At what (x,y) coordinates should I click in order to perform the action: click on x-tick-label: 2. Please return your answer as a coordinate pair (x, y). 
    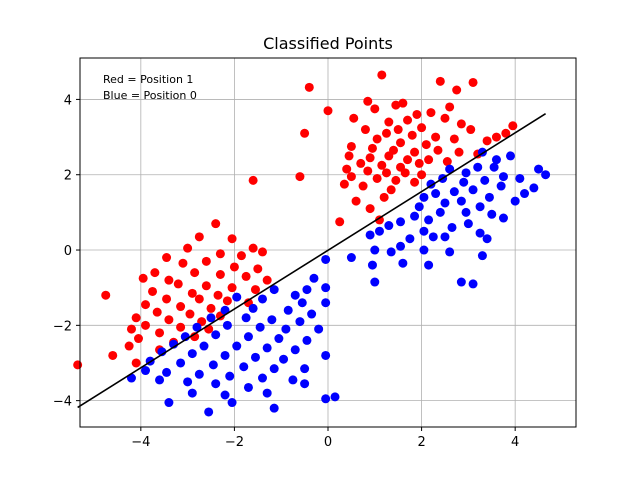
    Looking at the image, I should click on (421, 442).